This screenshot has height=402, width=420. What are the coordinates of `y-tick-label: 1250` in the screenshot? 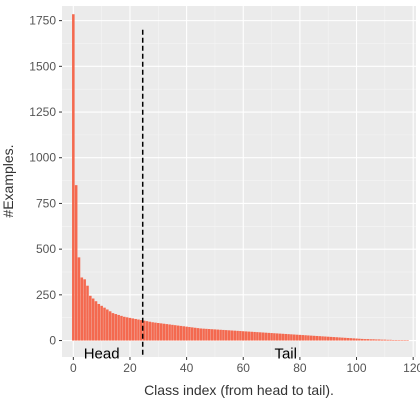 It's located at (42, 112).